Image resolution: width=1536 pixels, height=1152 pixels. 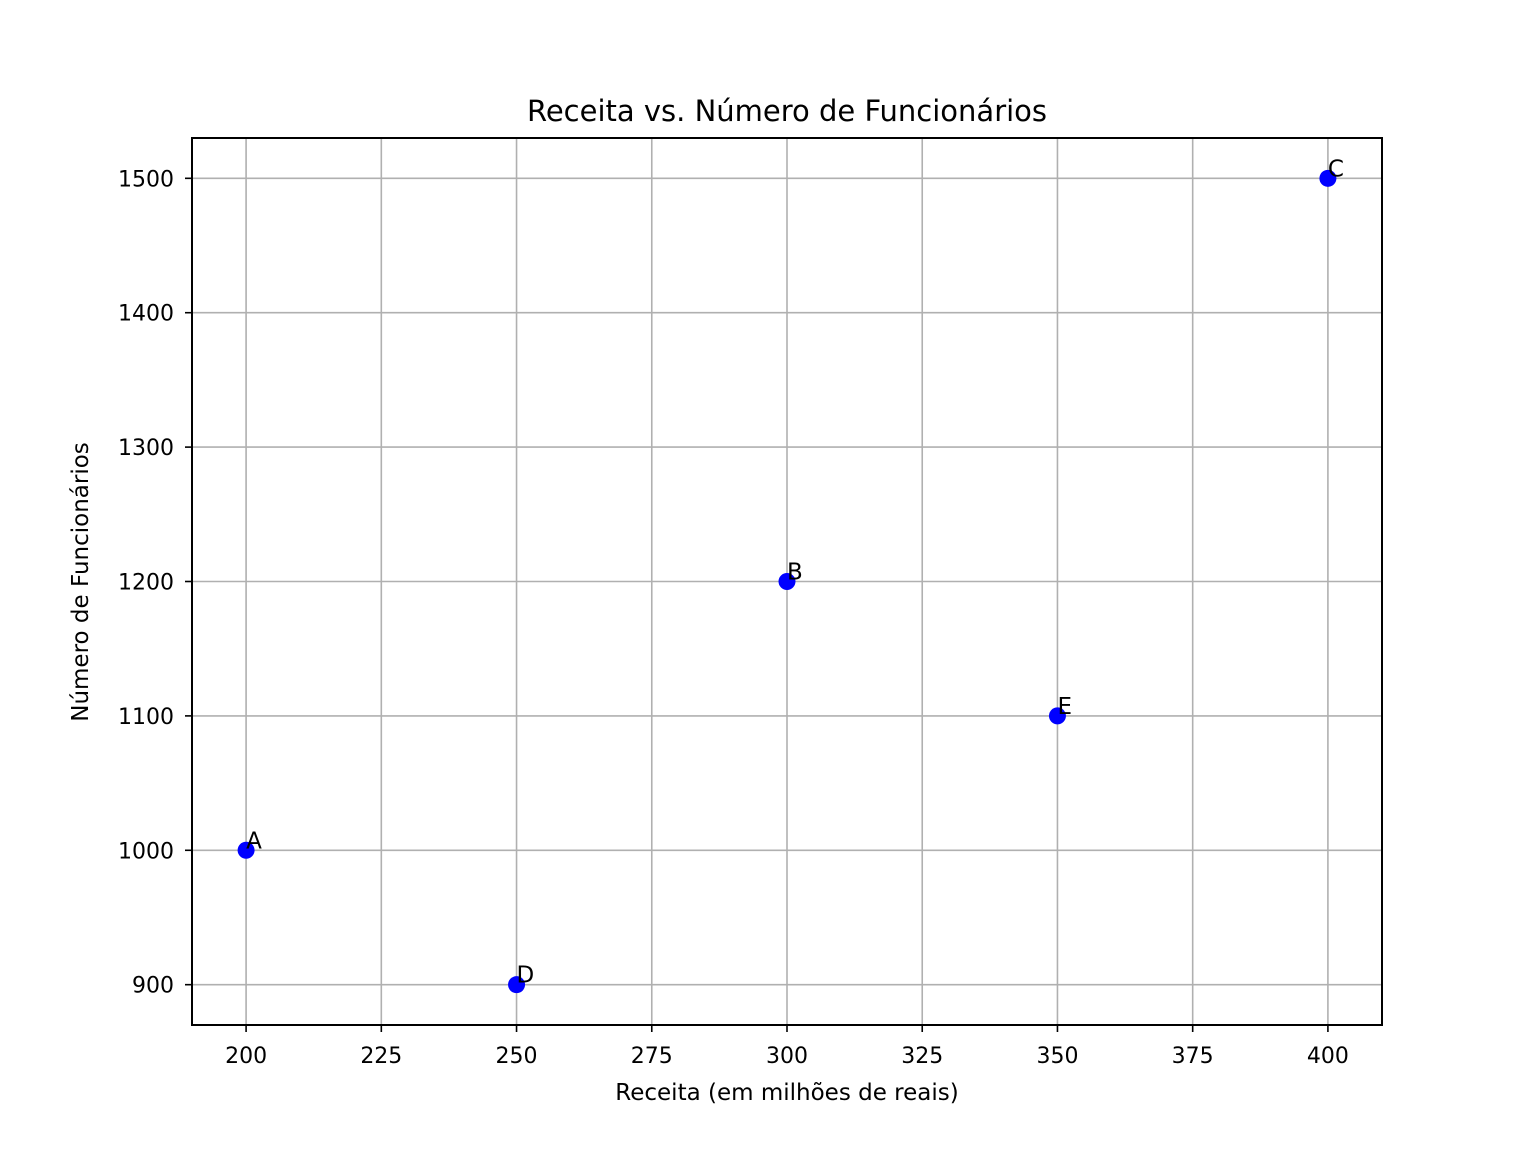 I want to click on data-point-label: C, so click(x=1336, y=169).